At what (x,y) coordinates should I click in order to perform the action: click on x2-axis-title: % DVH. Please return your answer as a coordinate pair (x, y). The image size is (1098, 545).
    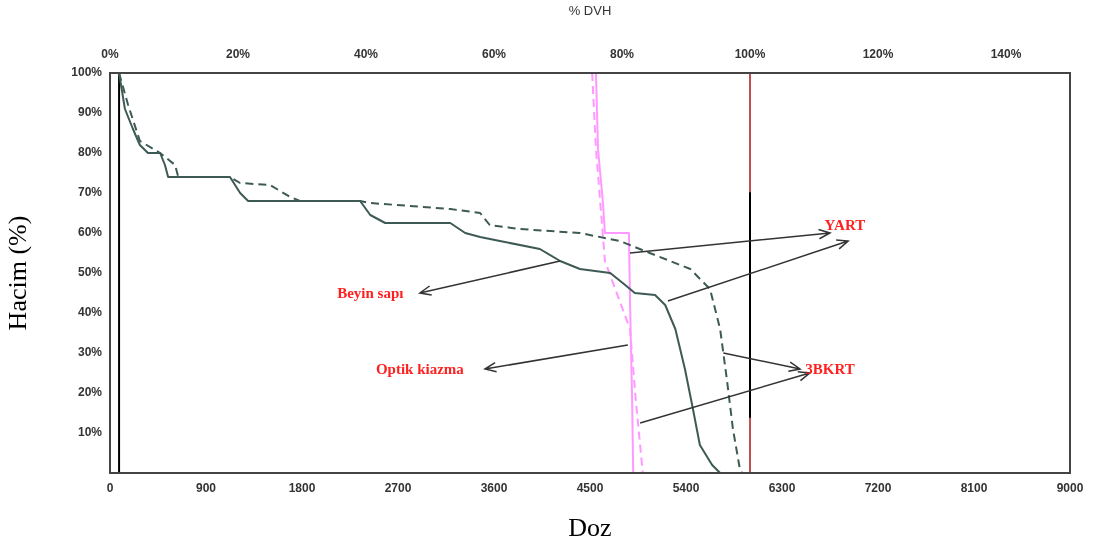
    Looking at the image, I should click on (590, 11).